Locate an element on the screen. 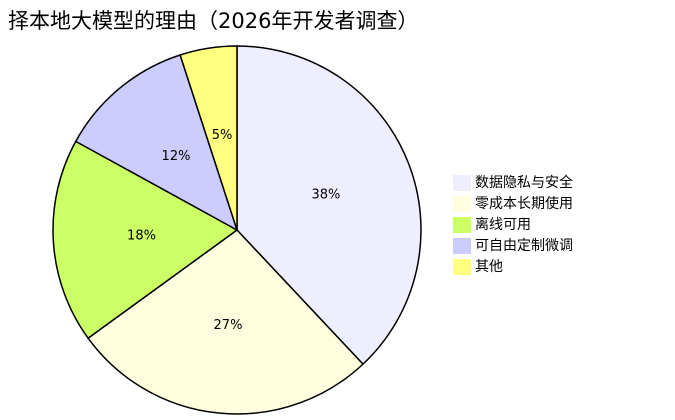 The image size is (675, 420). data-label: 18% is located at coordinates (141, 236).